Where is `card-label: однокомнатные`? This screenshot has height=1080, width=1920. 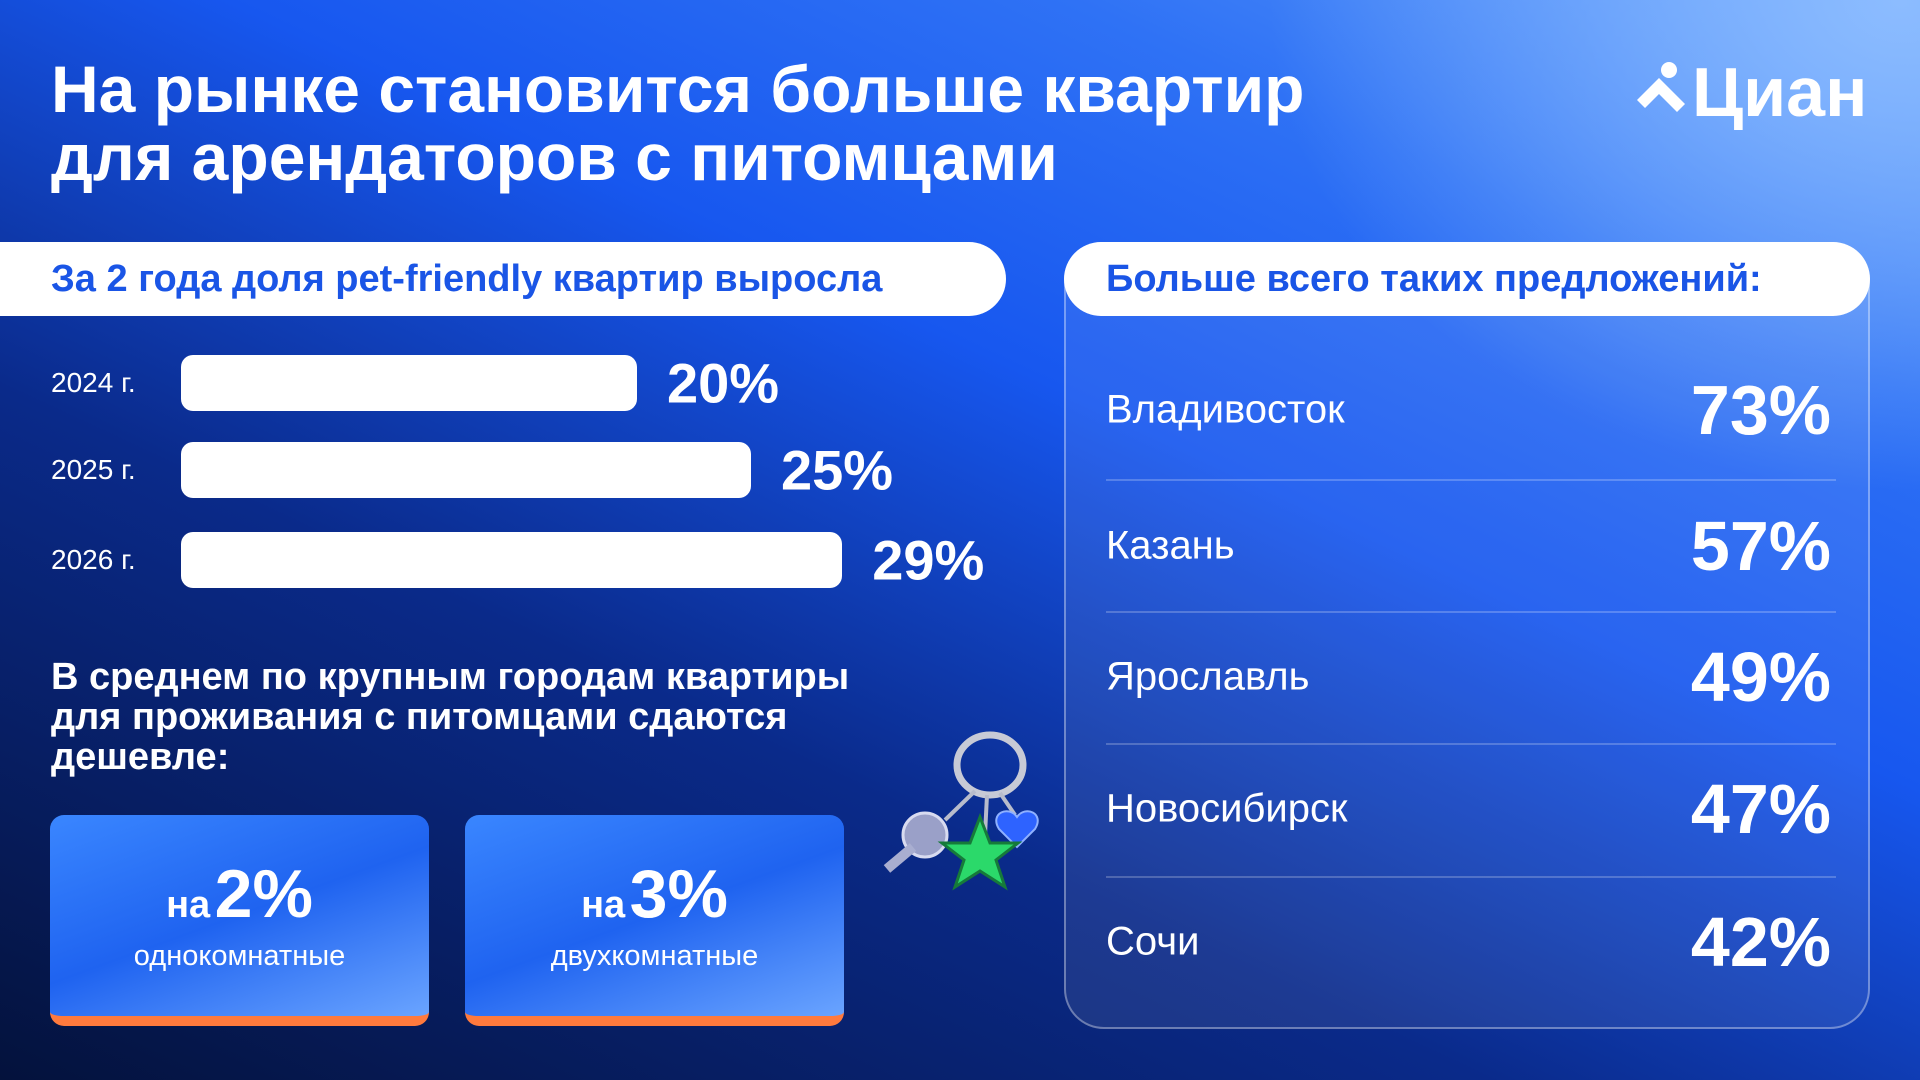 card-label: однокомнатные is located at coordinates (239, 956).